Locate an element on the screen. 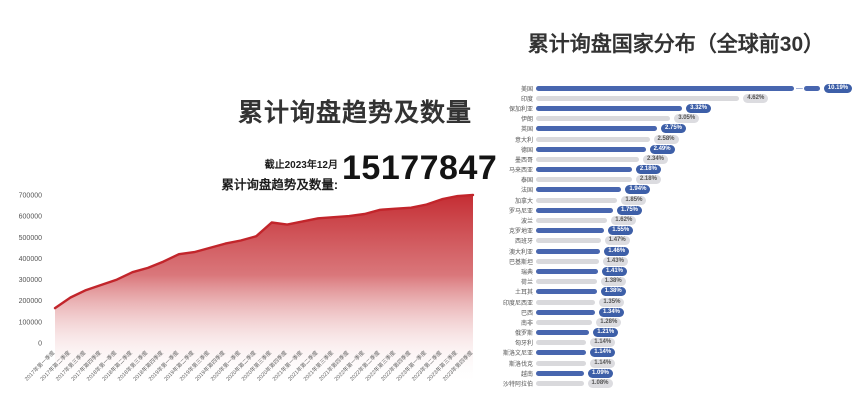  country-label: 墨西哥 is located at coordinates (523, 160).